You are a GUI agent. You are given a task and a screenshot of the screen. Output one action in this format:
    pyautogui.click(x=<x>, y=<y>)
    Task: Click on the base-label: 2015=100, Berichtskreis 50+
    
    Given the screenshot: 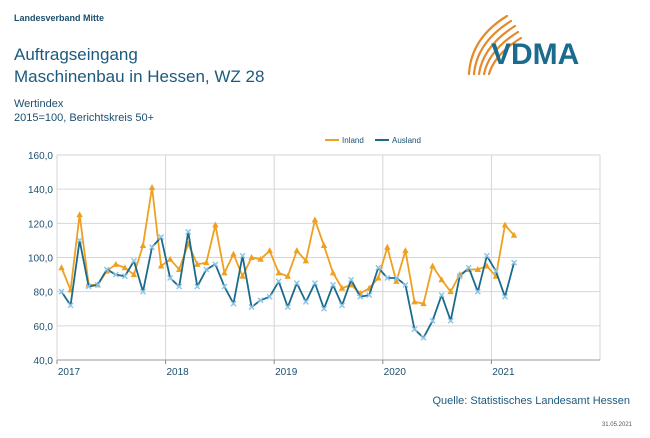 What is the action you would take?
    pyautogui.click(x=84, y=118)
    